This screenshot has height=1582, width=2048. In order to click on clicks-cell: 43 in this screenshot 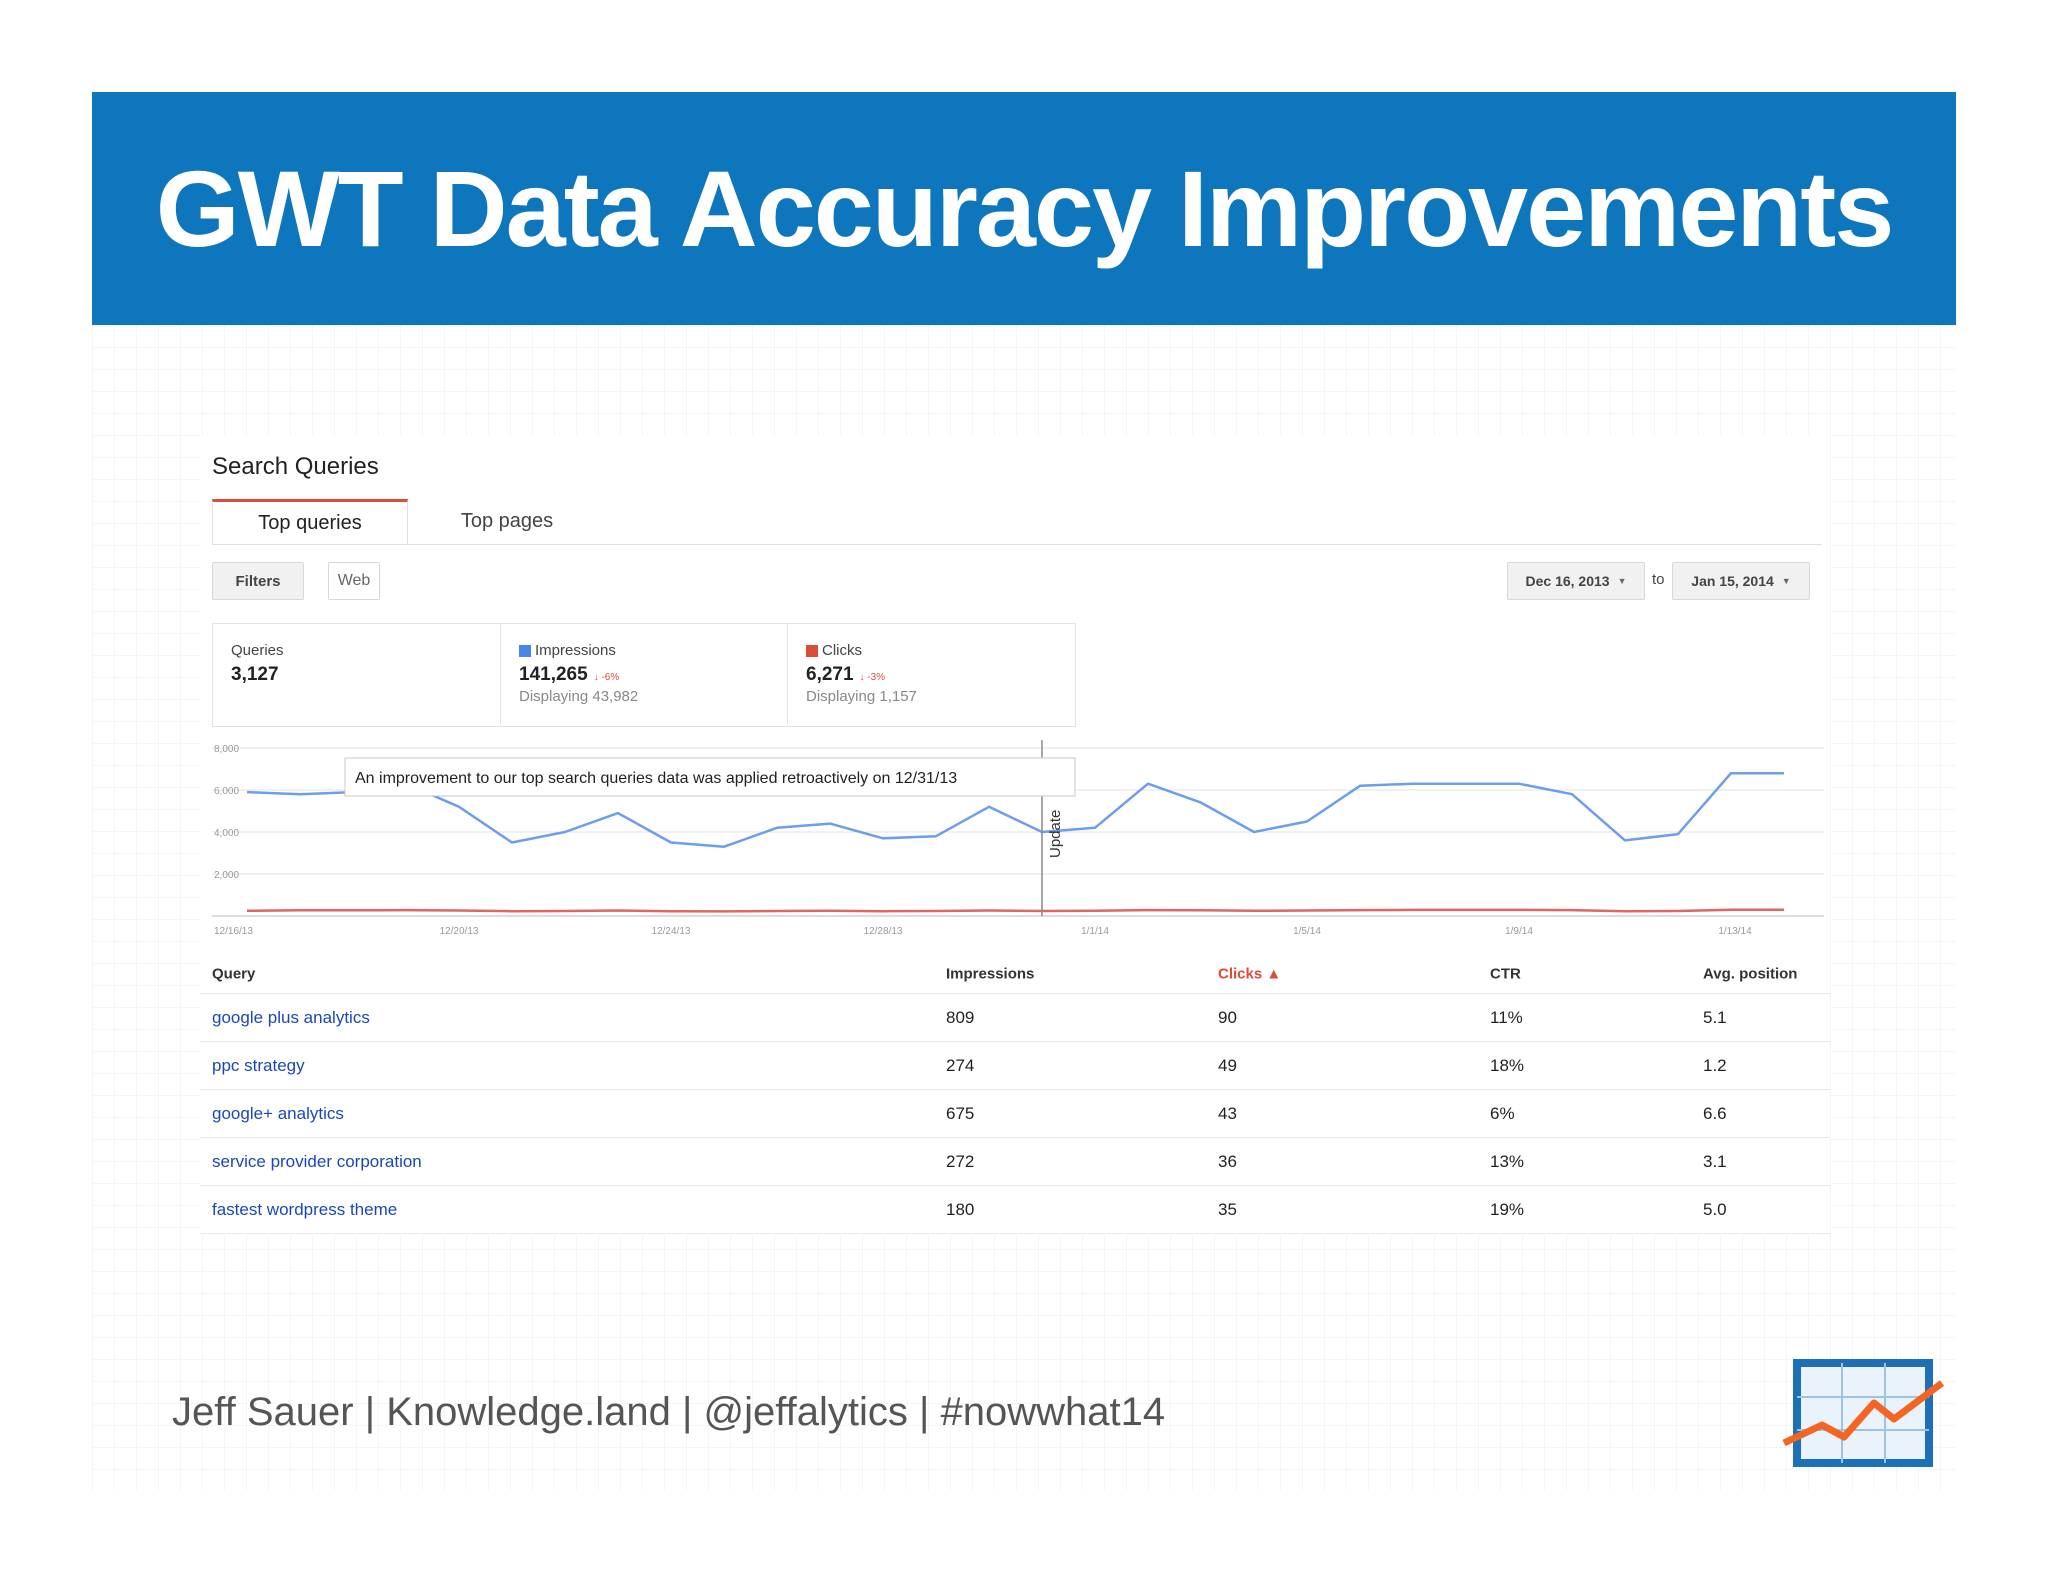, I will do `click(1227, 1113)`.